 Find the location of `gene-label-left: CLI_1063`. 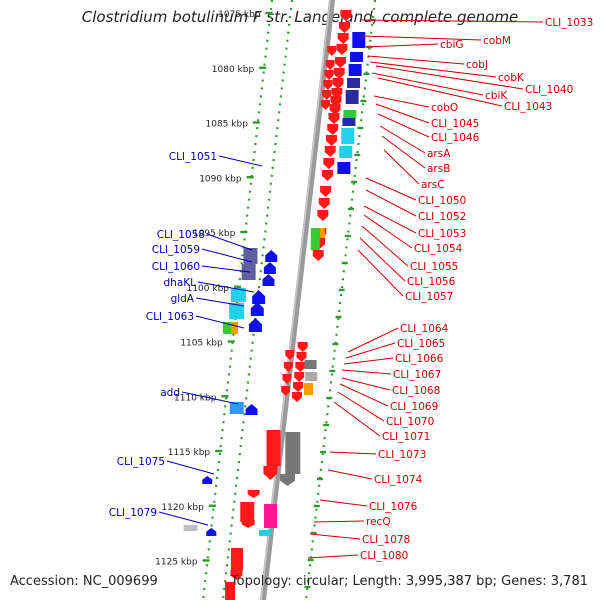

gene-label-left: CLI_1063 is located at coordinates (170, 317).